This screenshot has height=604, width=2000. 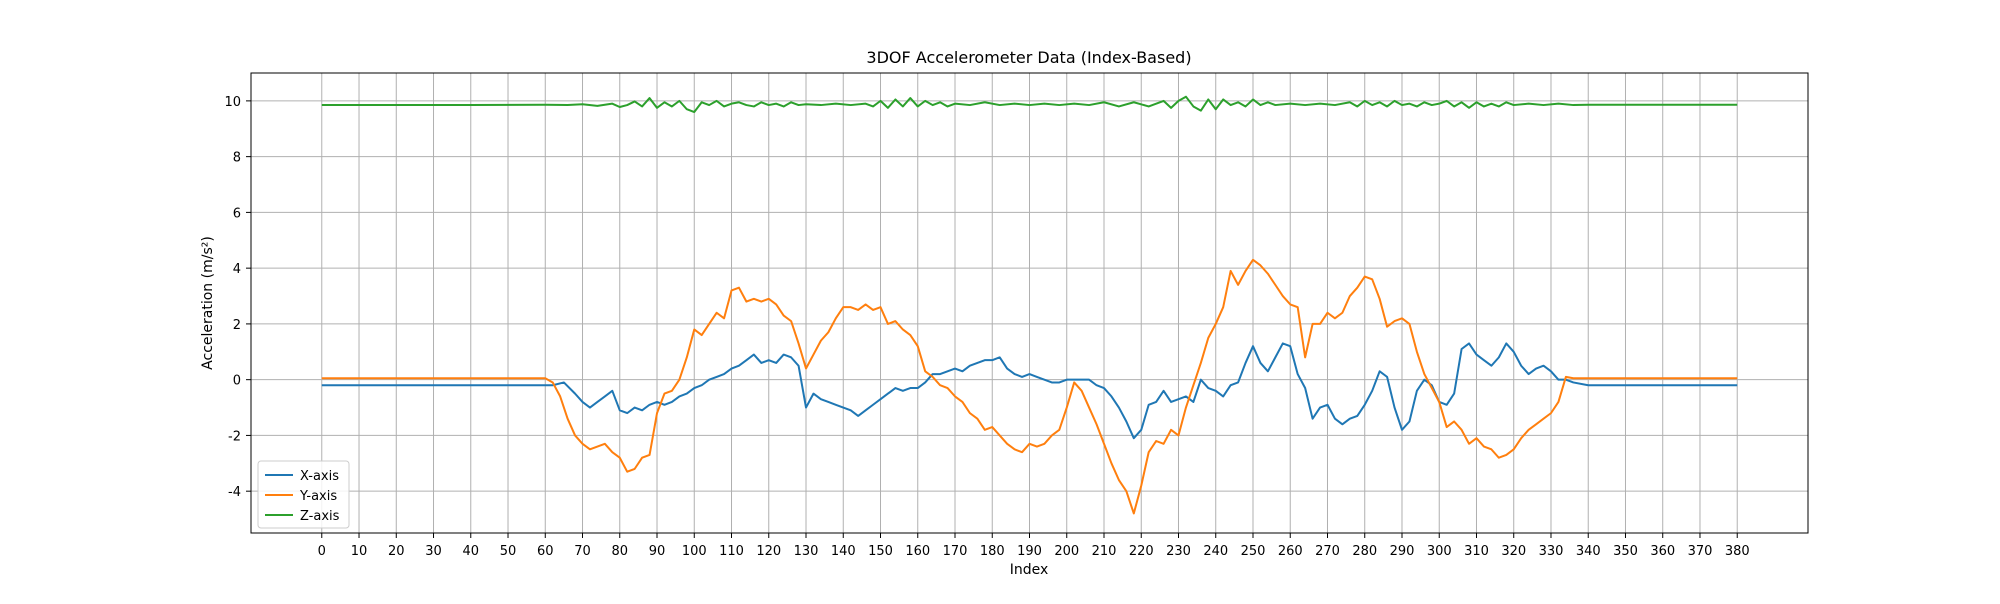 I want to click on x-tick-label: 140, so click(x=843, y=551).